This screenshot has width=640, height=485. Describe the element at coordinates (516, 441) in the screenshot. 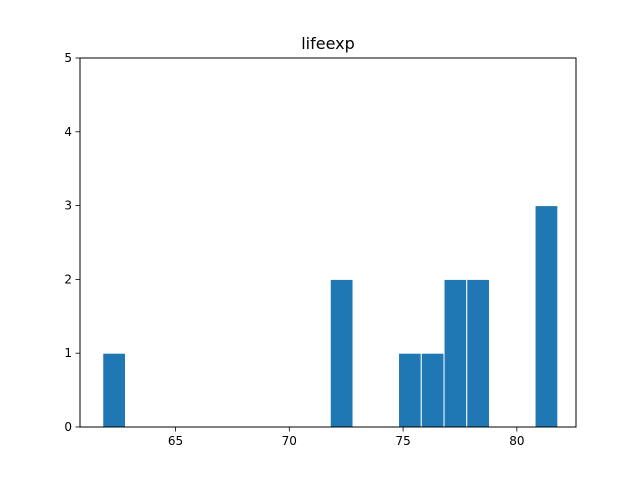

I see `x-tick-label: 80` at that location.